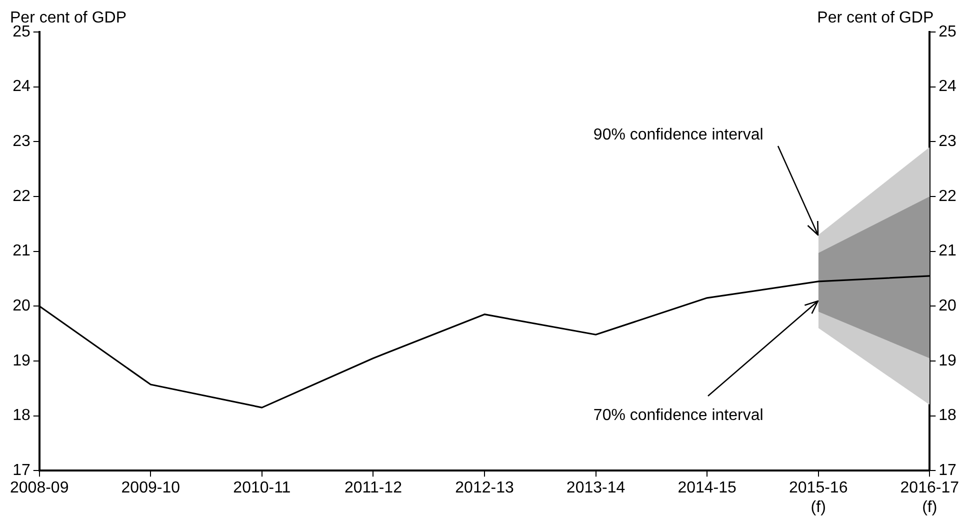 The height and width of the screenshot is (527, 969). What do you see at coordinates (947, 471) in the screenshot?
I see `y2-tick-label: 17` at bounding box center [947, 471].